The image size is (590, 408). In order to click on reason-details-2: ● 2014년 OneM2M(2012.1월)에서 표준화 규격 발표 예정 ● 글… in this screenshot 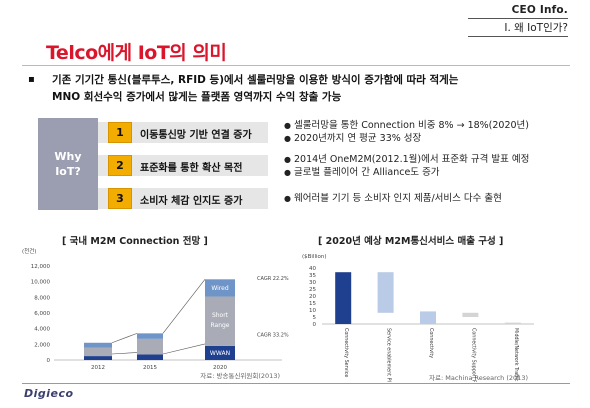, I will do `click(406, 166)`.